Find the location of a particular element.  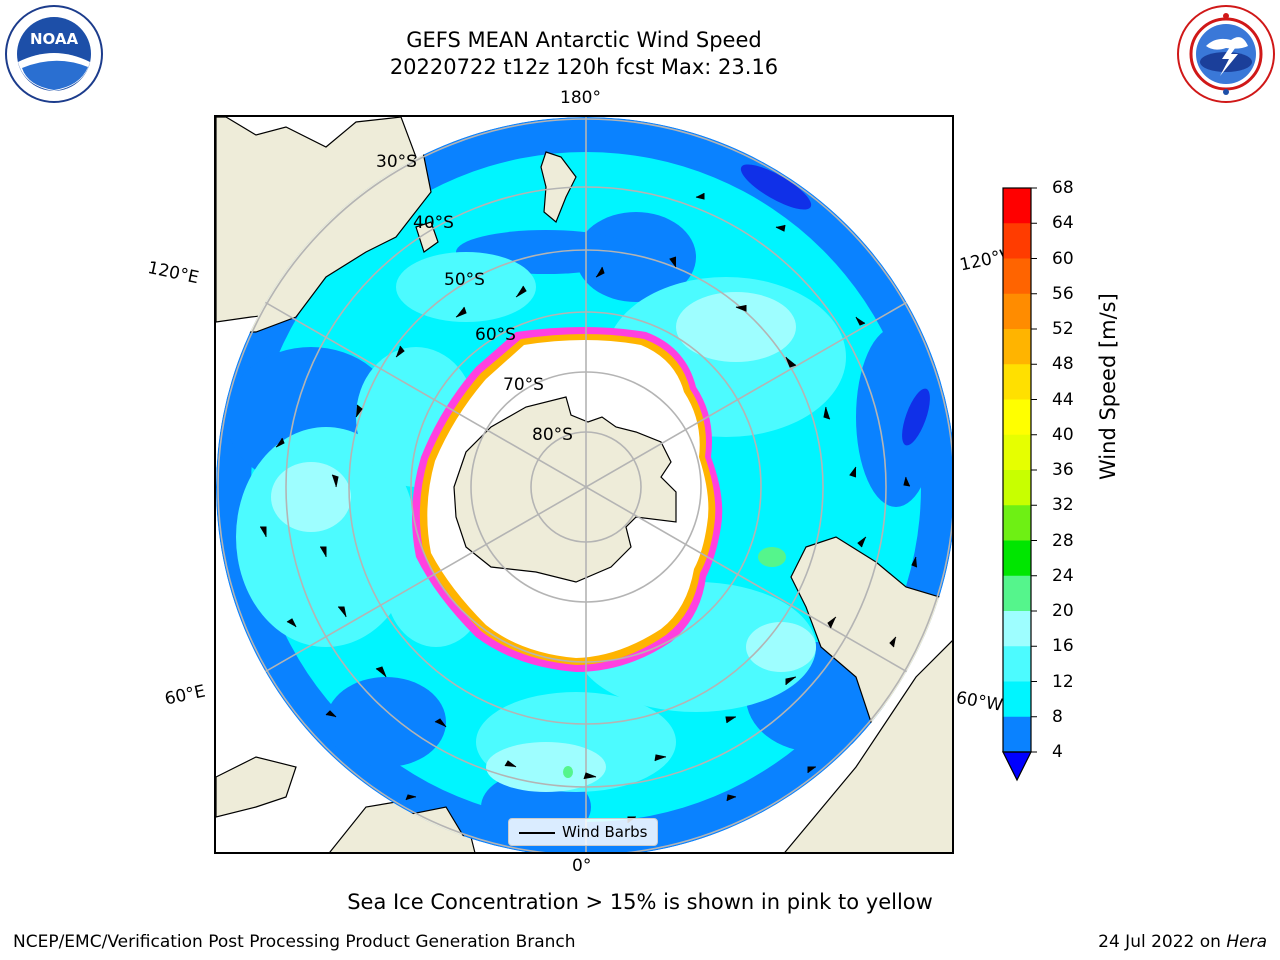

wind-speed-colorbar is located at coordinates (1019, 484).